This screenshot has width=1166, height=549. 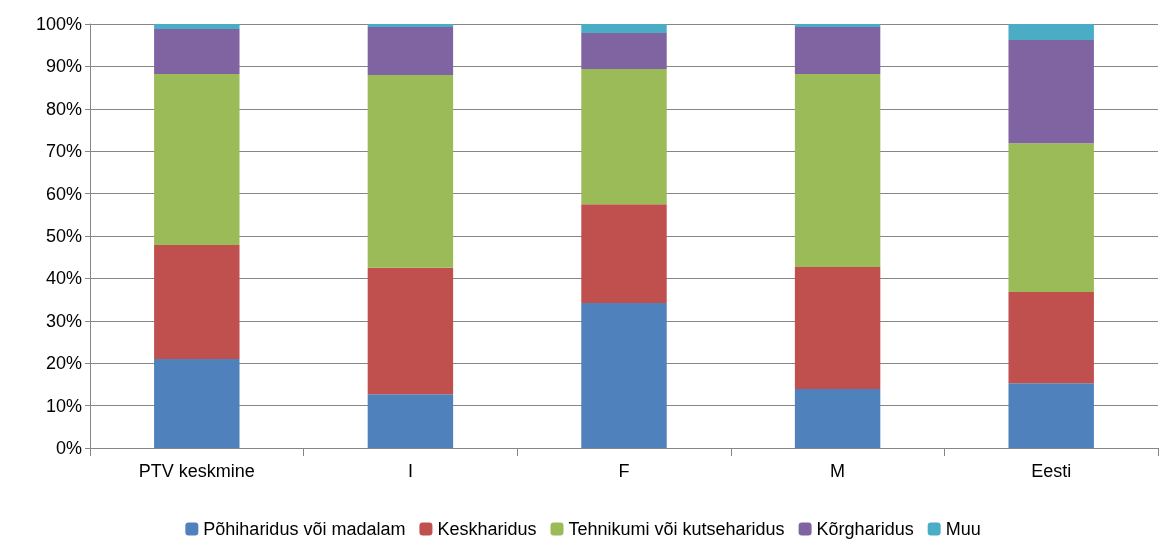 What do you see at coordinates (865, 529) in the screenshot?
I see `legend-label: Kõrgharidus` at bounding box center [865, 529].